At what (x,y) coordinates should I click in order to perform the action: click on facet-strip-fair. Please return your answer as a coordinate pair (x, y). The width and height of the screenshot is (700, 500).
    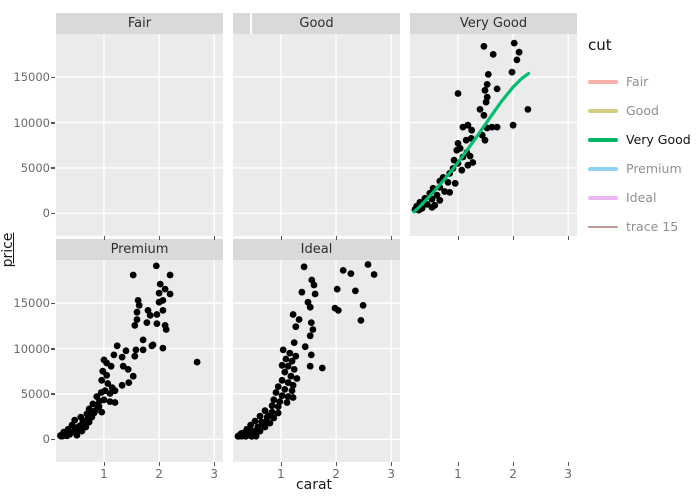
    Looking at the image, I should click on (139, 23).